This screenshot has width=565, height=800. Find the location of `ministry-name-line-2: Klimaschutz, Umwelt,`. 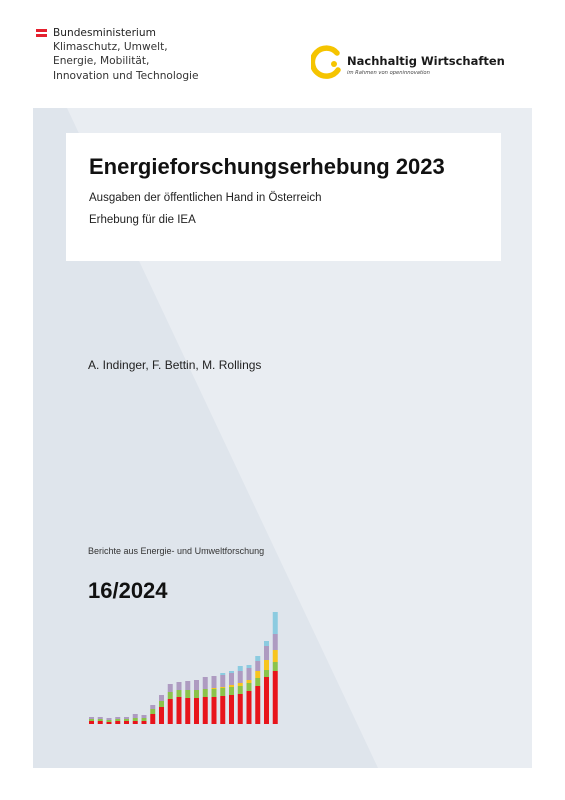

ministry-name-line-2: Klimaschutz, Umwelt, is located at coordinates (110, 47).